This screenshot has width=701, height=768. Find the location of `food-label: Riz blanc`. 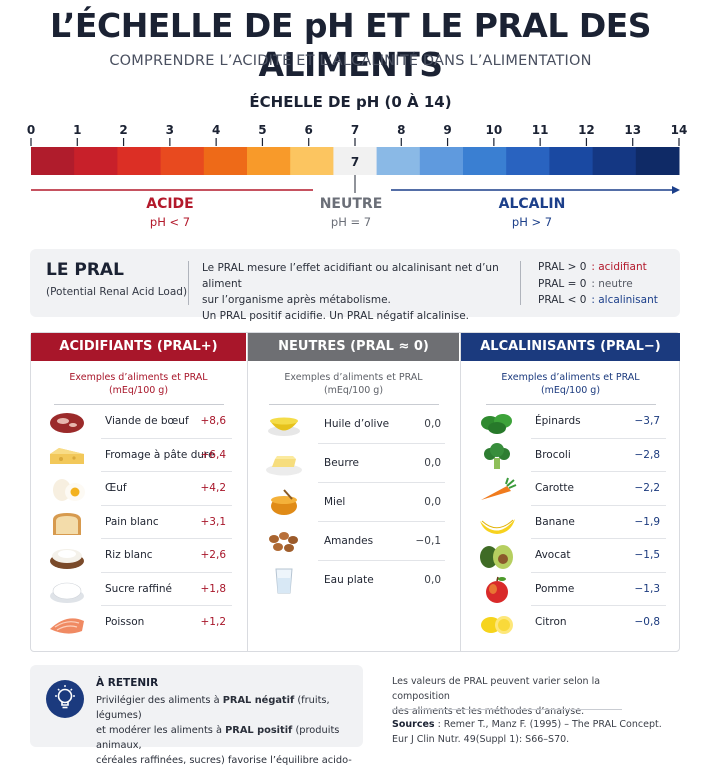

food-label: Riz blanc is located at coordinates (129, 555).